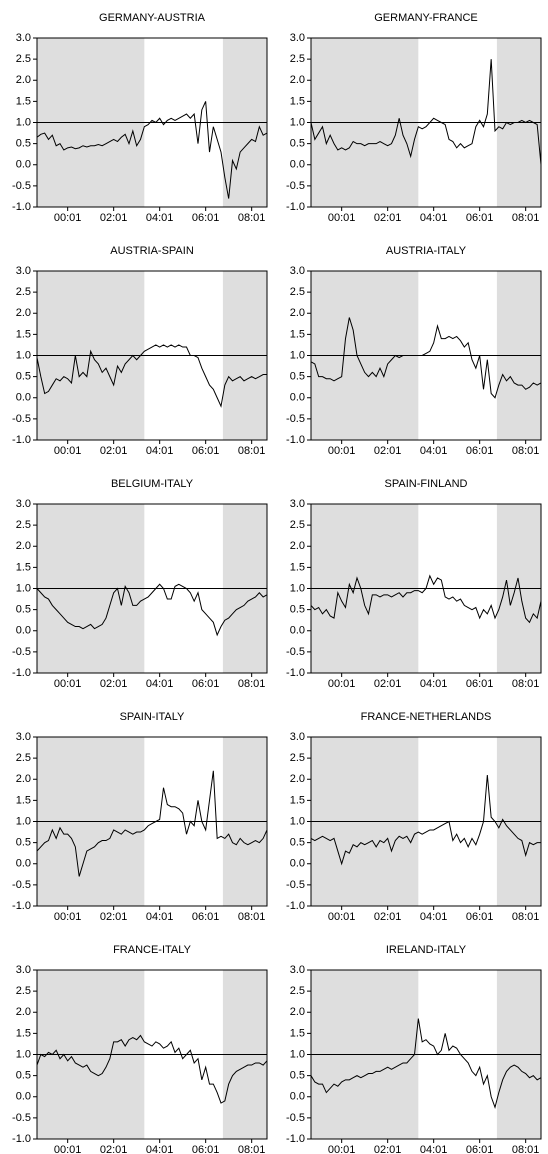 The image size is (548, 1154). What do you see at coordinates (426, 251) in the screenshot?
I see `chart-title: AUSTRIA-ITALY` at bounding box center [426, 251].